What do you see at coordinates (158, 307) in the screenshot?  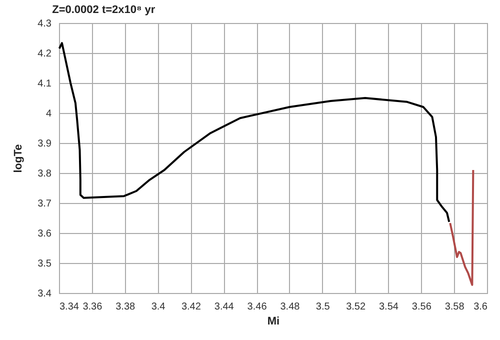 I see `x-tick-label: 3.4` at bounding box center [158, 307].